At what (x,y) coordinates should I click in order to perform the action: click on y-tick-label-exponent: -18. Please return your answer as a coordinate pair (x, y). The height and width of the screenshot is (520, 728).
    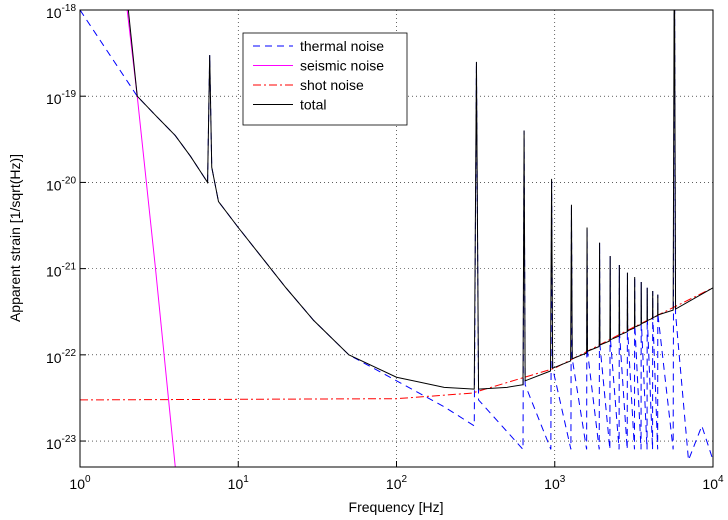
    Looking at the image, I should click on (69, 8).